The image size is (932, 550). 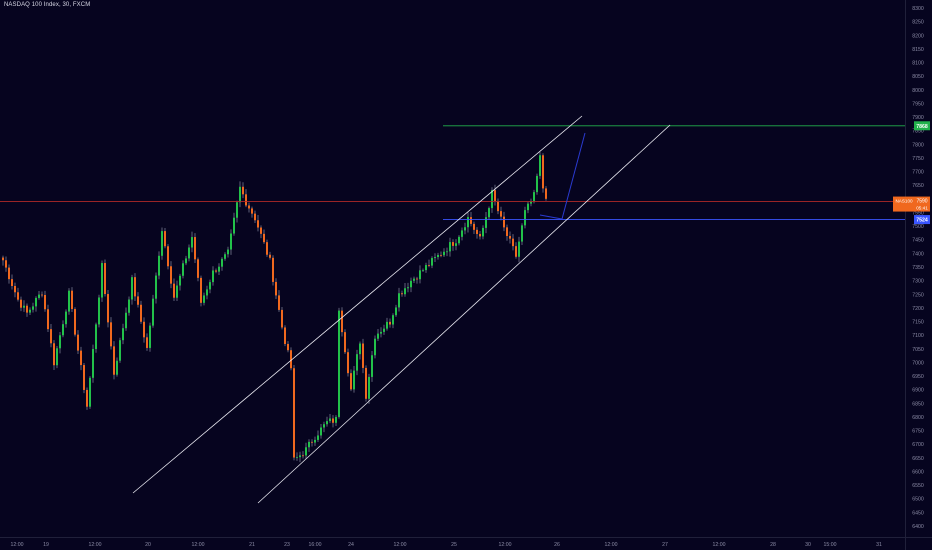 What do you see at coordinates (400, 545) in the screenshot?
I see `x-tick-label: 12:00` at bounding box center [400, 545].